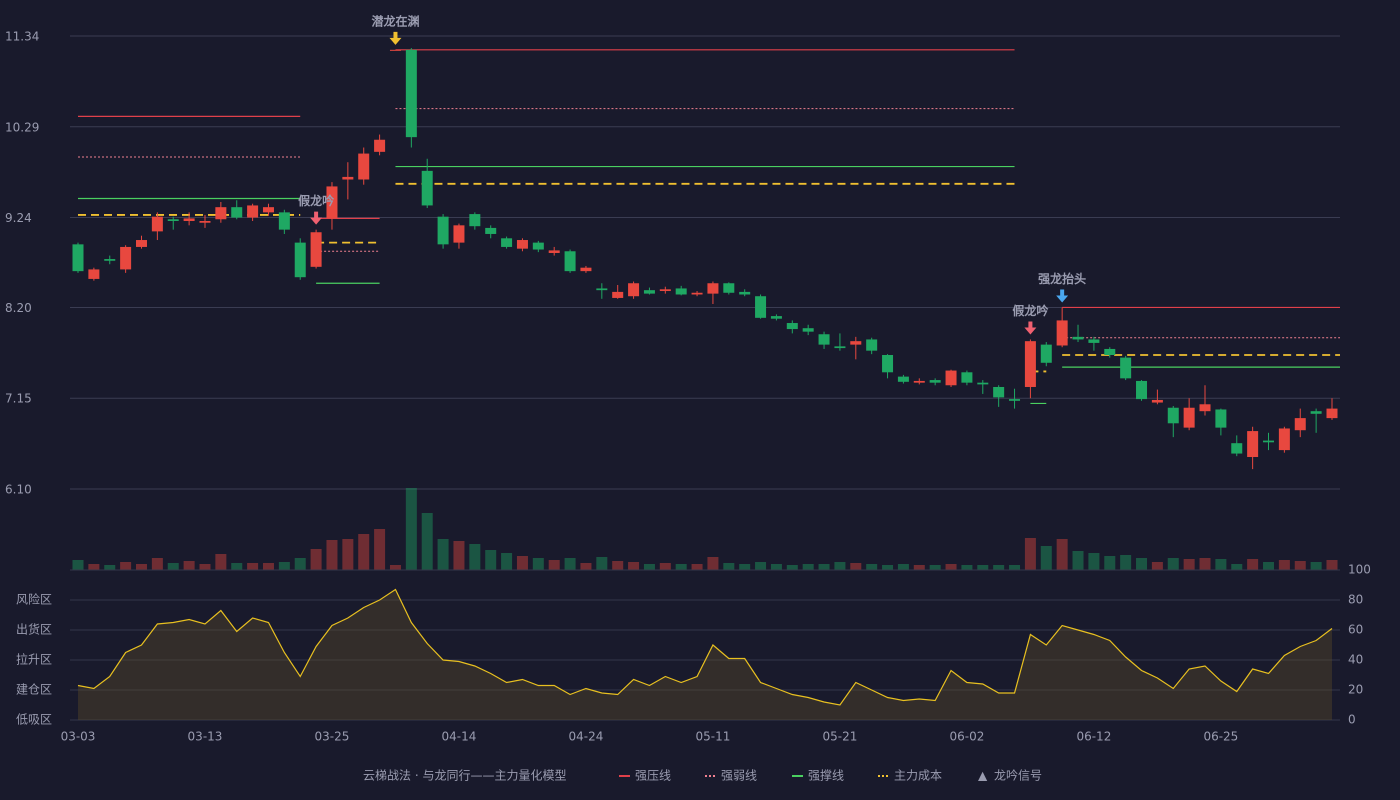 Image resolution: width=1400 pixels, height=800 pixels. Describe the element at coordinates (18, 308) in the screenshot. I see `y-tick-label: 8.20` at that location.